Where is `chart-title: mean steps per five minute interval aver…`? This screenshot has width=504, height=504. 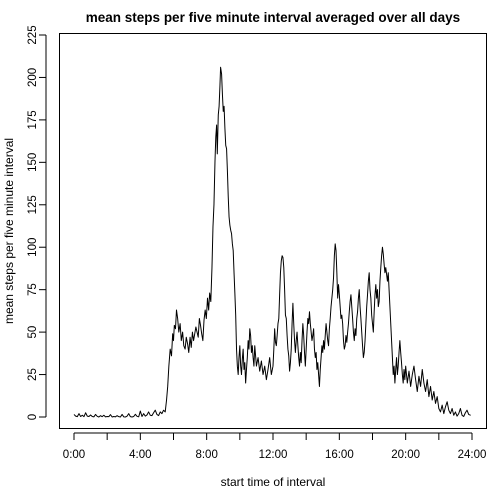 chart-title: mean steps per five minute interval aver… is located at coordinates (273, 17).